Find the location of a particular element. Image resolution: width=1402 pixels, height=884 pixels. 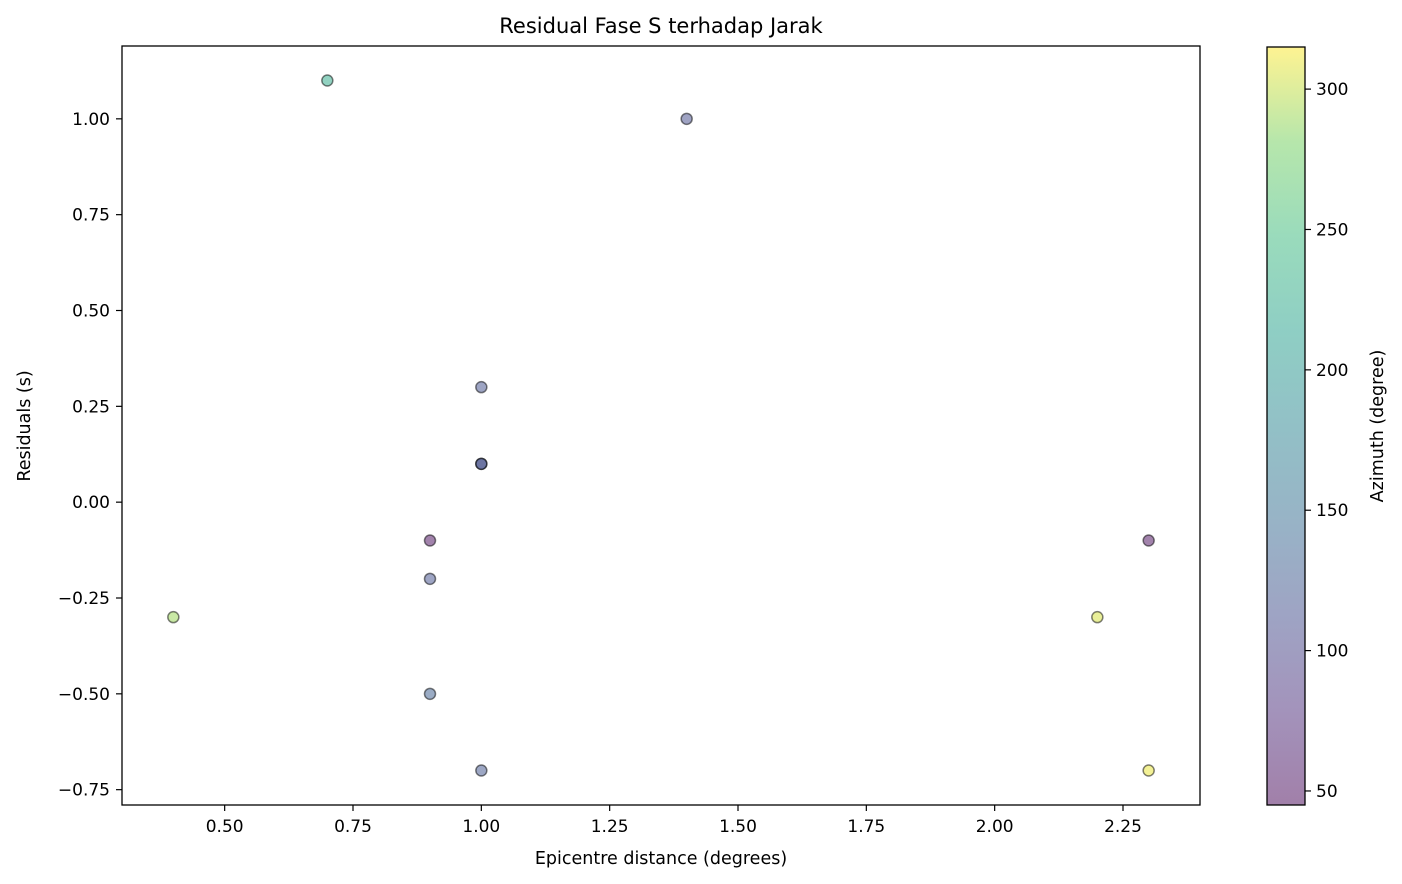

colorbar-tick-label: 150 is located at coordinates (1332, 511).